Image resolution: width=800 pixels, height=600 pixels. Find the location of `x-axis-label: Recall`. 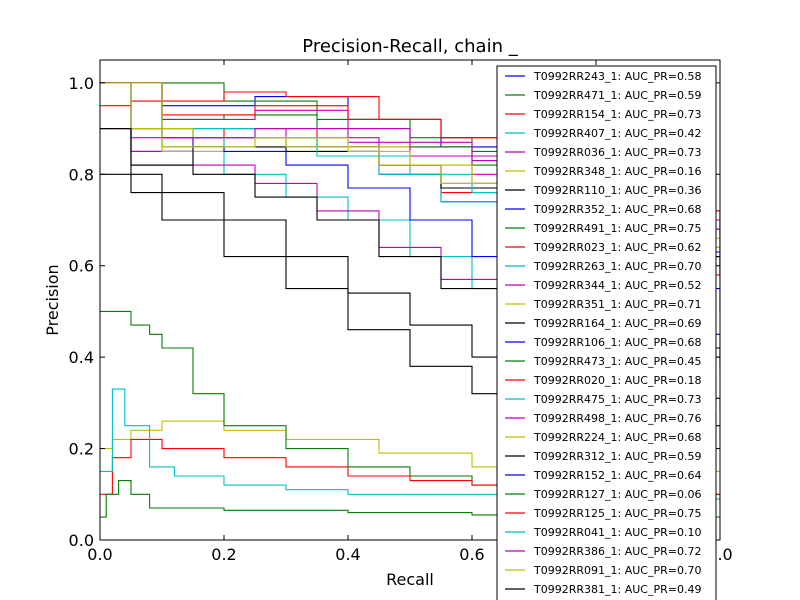

x-axis-label: Recall is located at coordinates (410, 579).